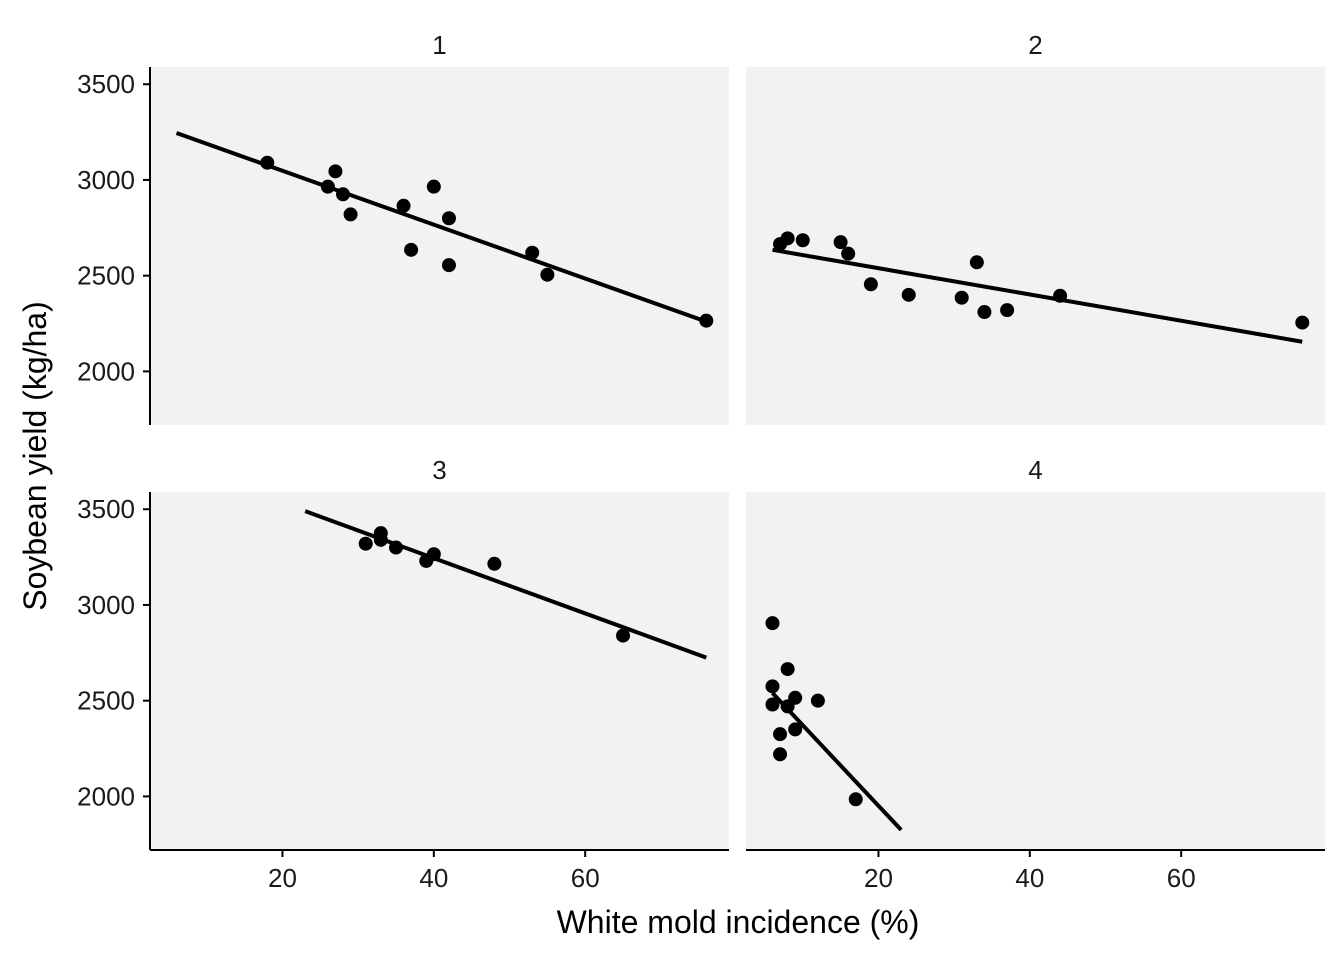 Image resolution: width=1344 pixels, height=960 pixels. Describe the element at coordinates (1035, 470) in the screenshot. I see `strip-label: 4` at that location.